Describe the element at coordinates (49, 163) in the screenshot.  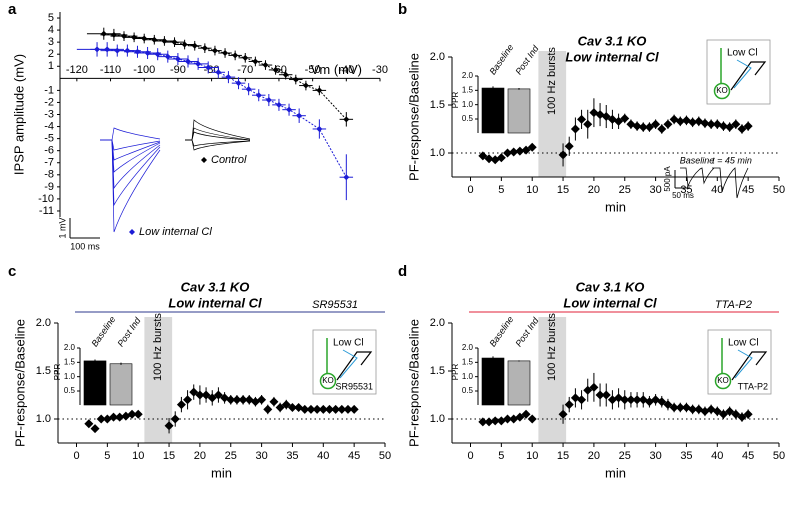
I see `y-tick-label: -7` at that location.